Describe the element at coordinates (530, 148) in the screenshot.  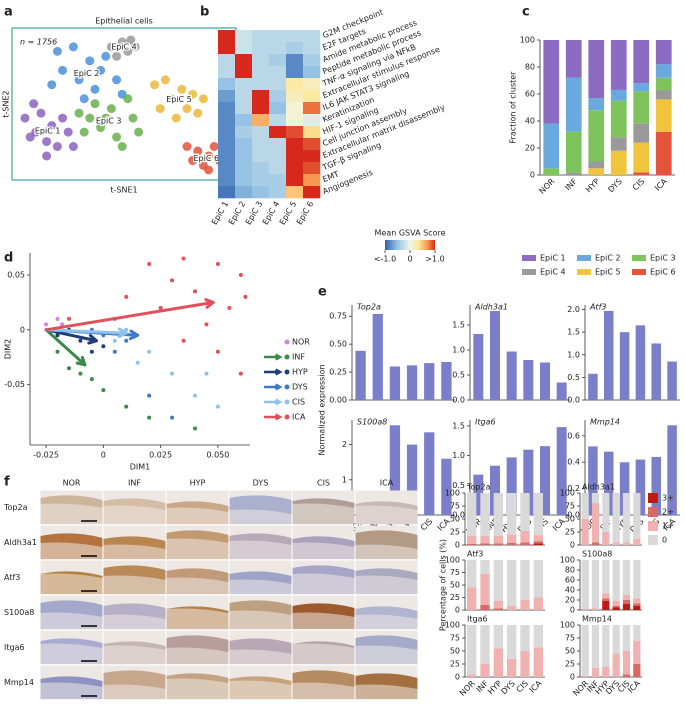
I see `y-tick-label: 20` at that location.